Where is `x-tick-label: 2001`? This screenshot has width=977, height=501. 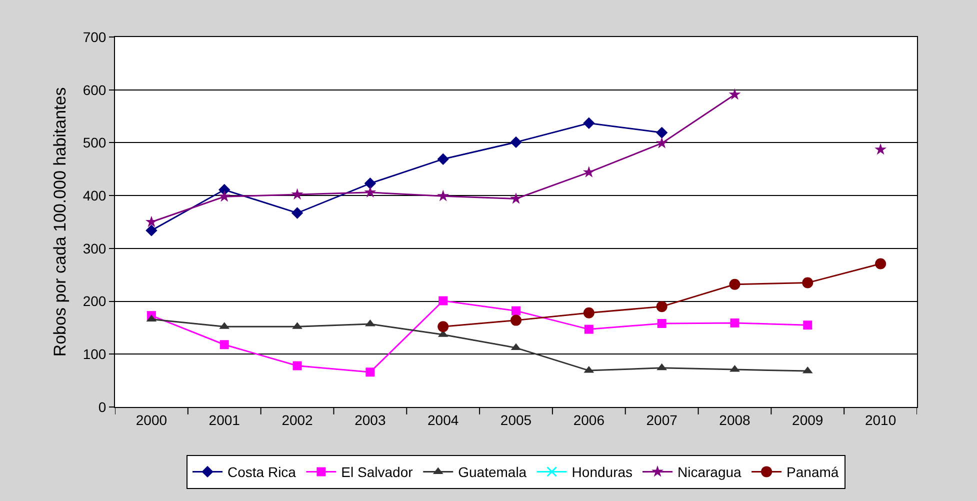 x-tick-label: 2001 is located at coordinates (224, 420).